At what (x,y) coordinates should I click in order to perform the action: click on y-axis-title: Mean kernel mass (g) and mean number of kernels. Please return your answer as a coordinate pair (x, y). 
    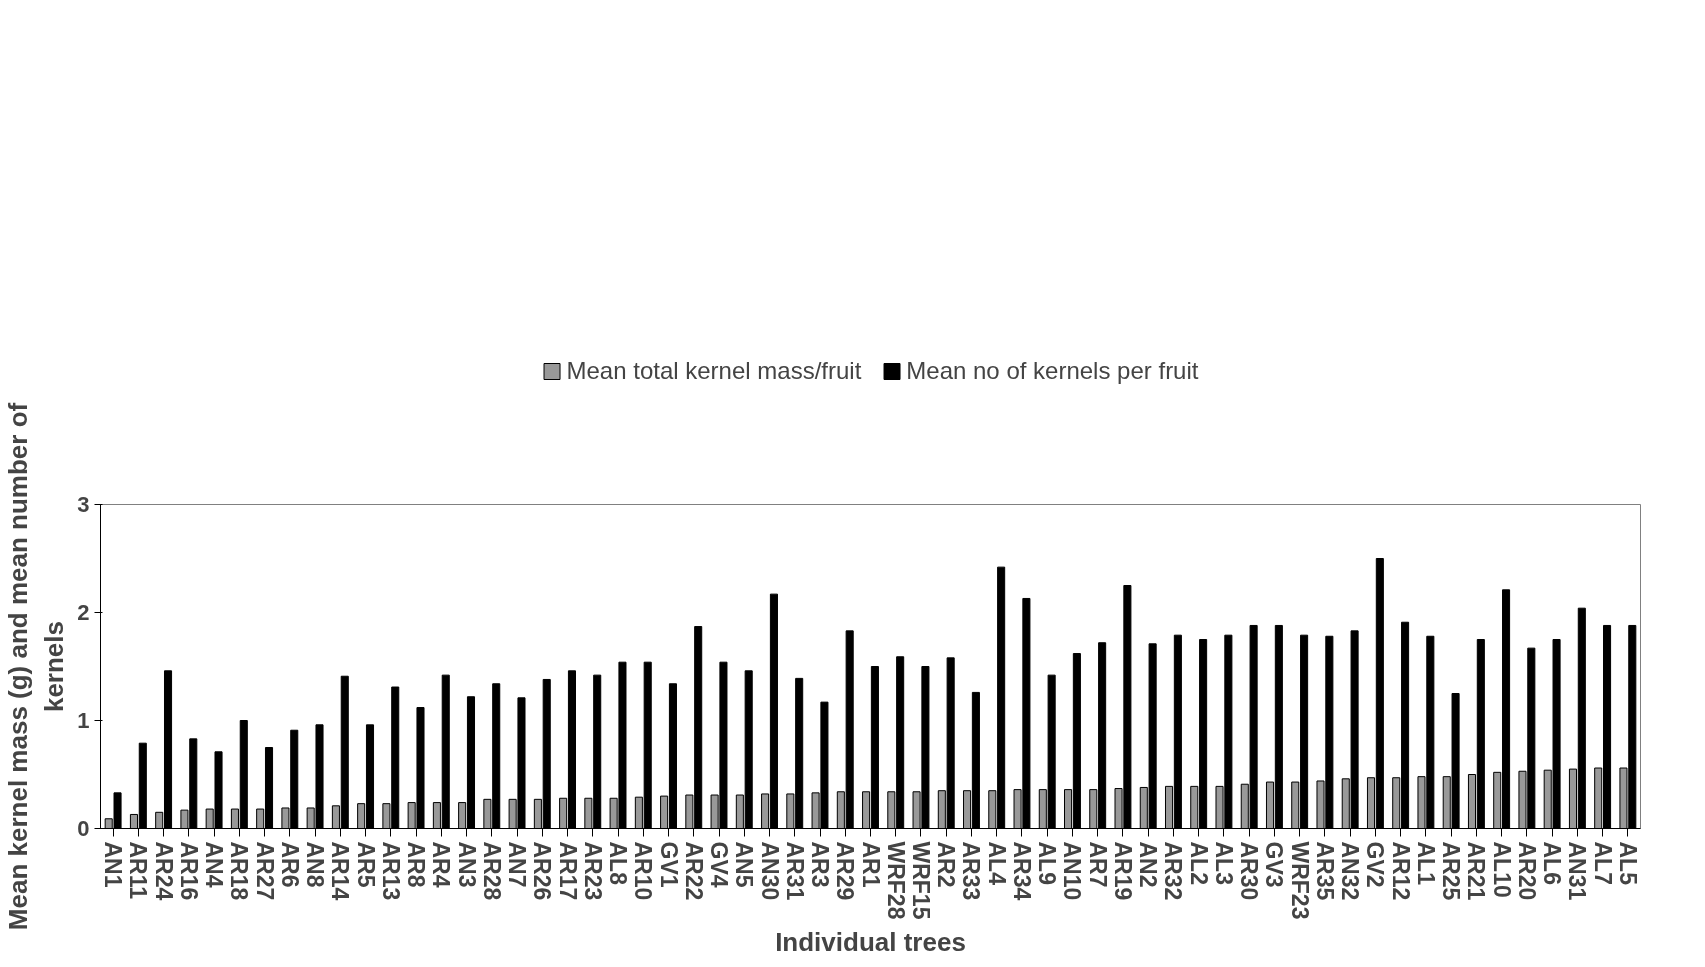
    Looking at the image, I should click on (36, 666).